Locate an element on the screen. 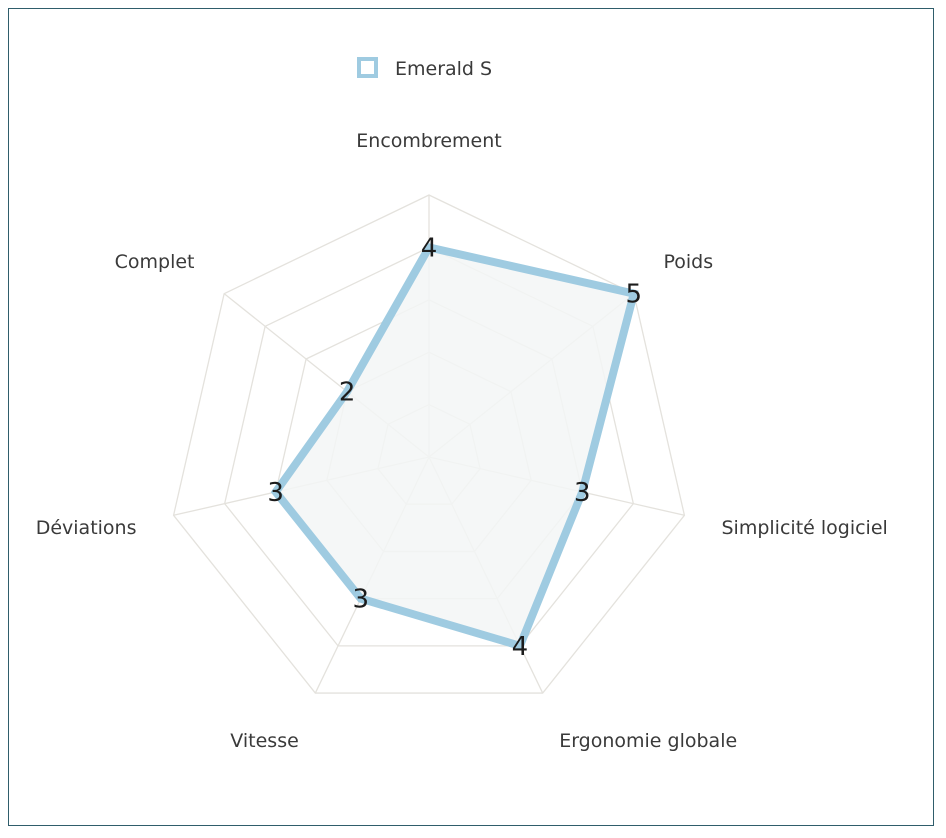 The width and height of the screenshot is (946, 838). axis-label-vitesse: Vitesse is located at coordinates (264, 741).